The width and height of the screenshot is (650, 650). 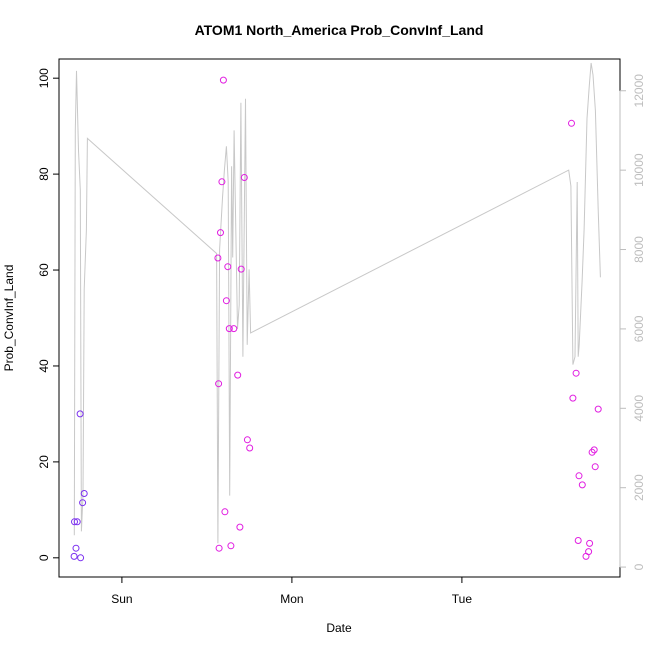 What do you see at coordinates (44, 557) in the screenshot?
I see `y-tick-label: 0` at bounding box center [44, 557].